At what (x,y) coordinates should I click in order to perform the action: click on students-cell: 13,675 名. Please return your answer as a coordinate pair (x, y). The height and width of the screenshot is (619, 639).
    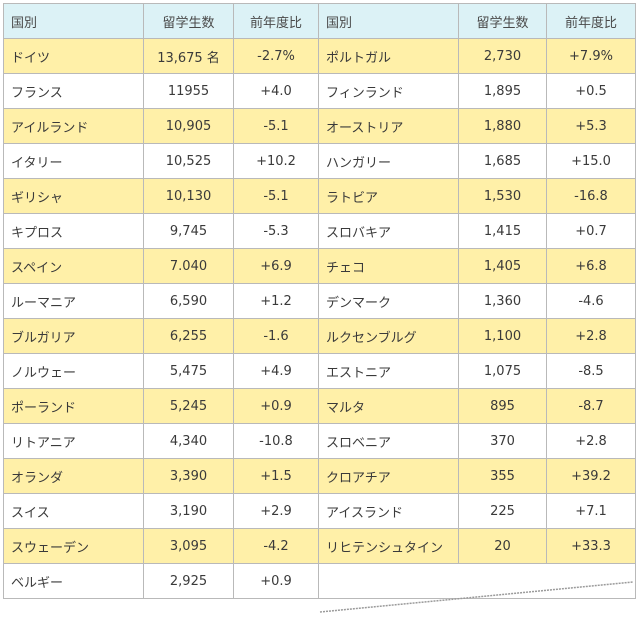
    Looking at the image, I should click on (188, 56).